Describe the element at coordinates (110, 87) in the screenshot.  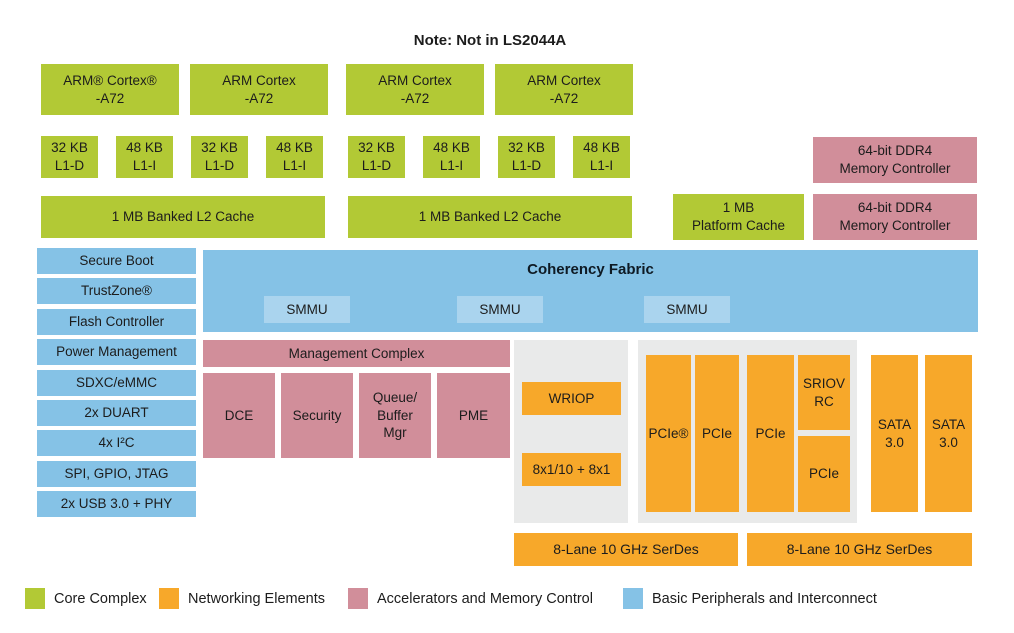
I see `core-block: ARM® Cortex® -A72` at that location.